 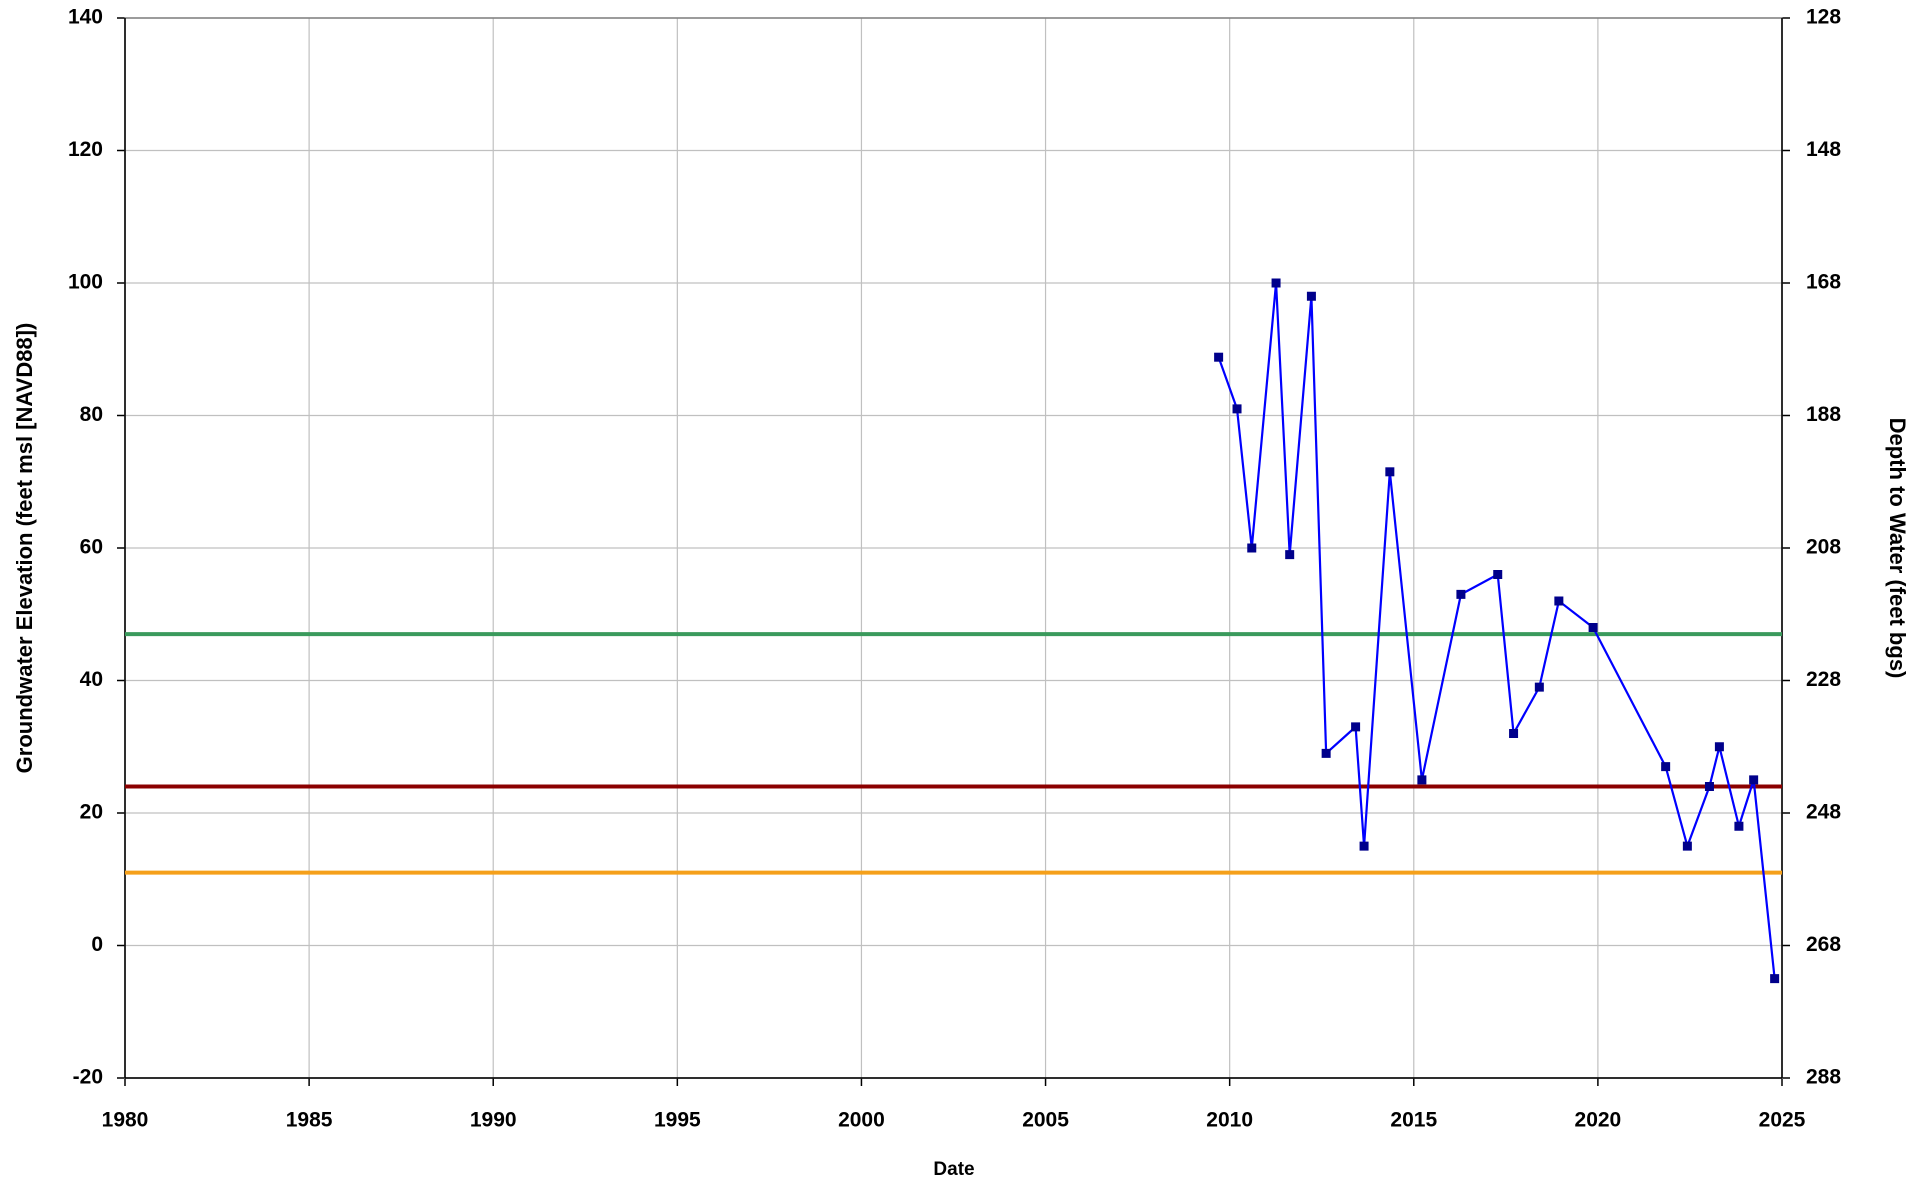 I want to click on x-tick-label: 2015, so click(x=1413, y=1120).